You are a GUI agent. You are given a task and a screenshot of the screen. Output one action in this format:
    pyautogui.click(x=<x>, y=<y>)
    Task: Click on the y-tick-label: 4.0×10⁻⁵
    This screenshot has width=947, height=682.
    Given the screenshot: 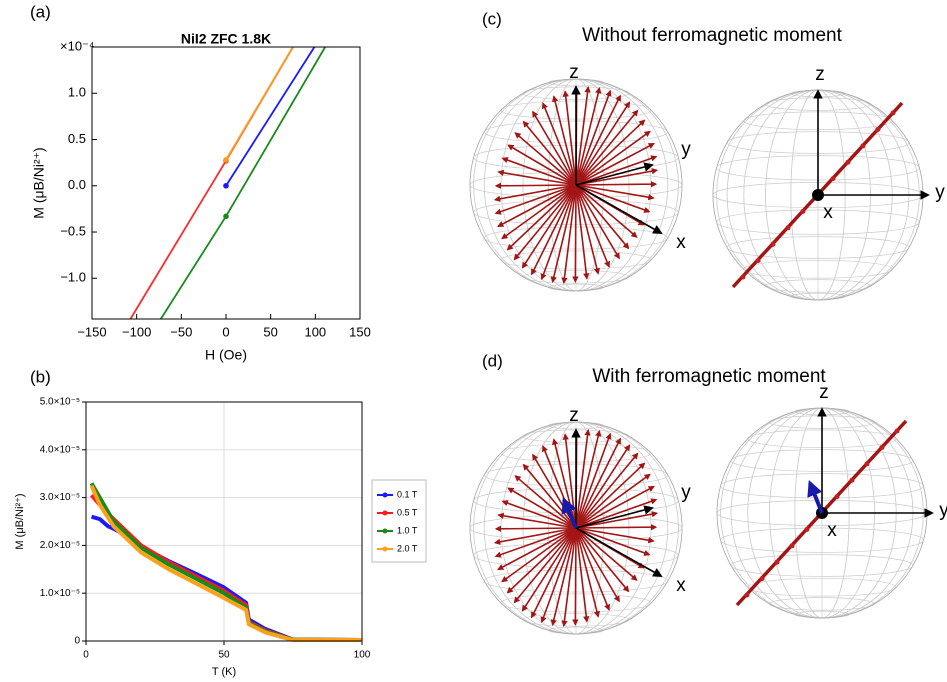 What is the action you would take?
    pyautogui.click(x=60, y=449)
    